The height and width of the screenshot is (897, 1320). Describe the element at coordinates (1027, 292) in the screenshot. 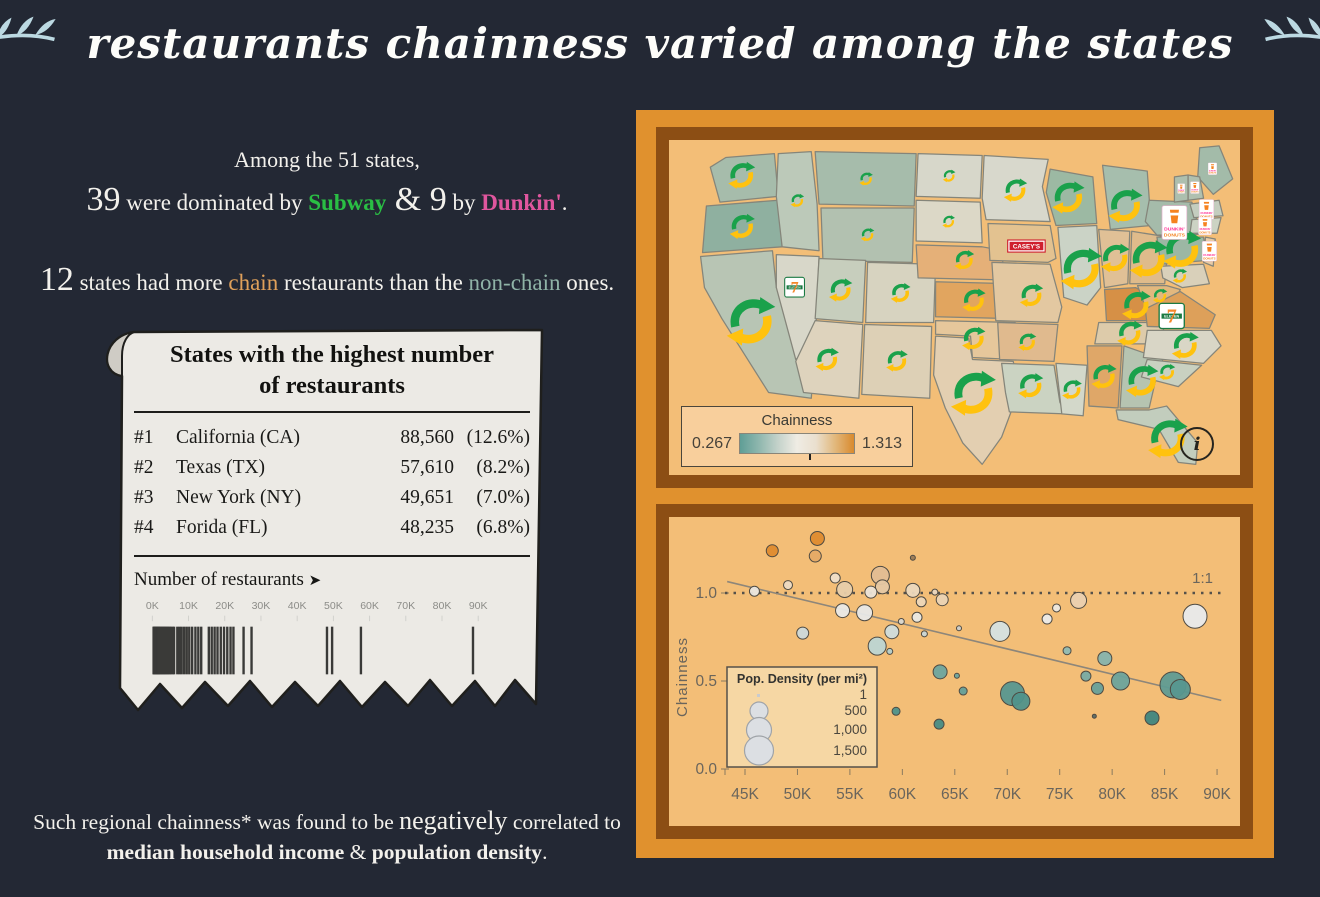

I see `state-shape-MO` at that location.